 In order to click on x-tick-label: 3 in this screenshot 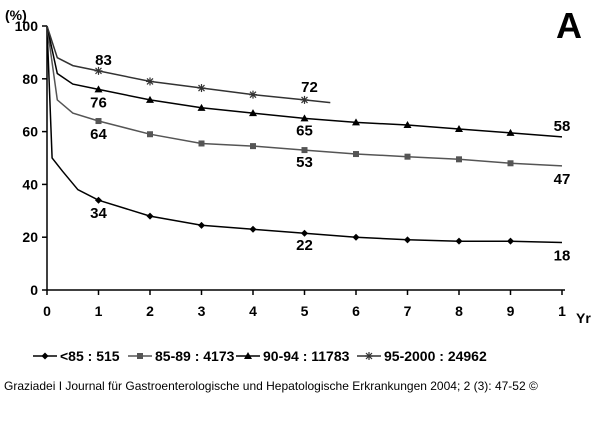, I will do `click(202, 311)`.